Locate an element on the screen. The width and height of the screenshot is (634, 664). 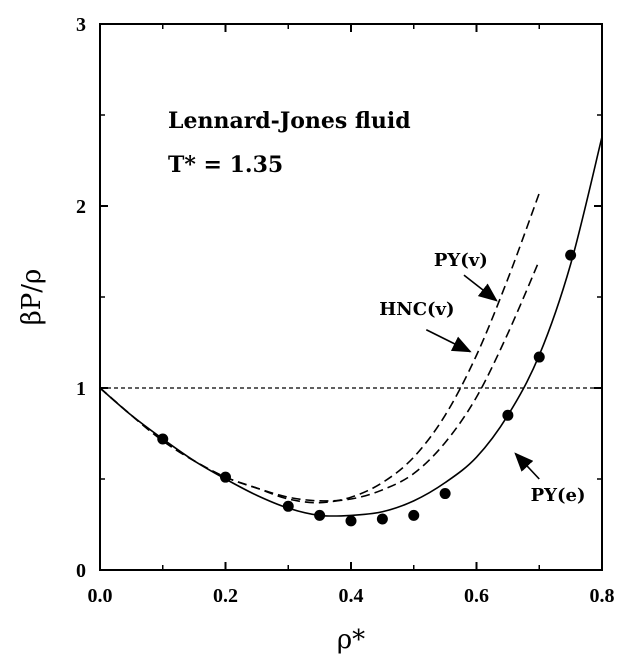
x-tick-label: 0.4 is located at coordinates (351, 596).